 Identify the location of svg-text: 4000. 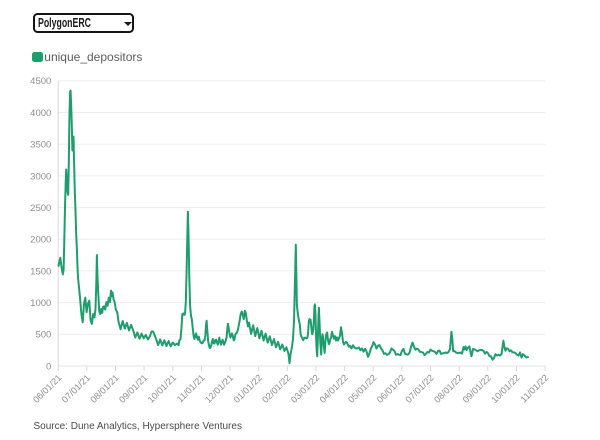
(40, 113).